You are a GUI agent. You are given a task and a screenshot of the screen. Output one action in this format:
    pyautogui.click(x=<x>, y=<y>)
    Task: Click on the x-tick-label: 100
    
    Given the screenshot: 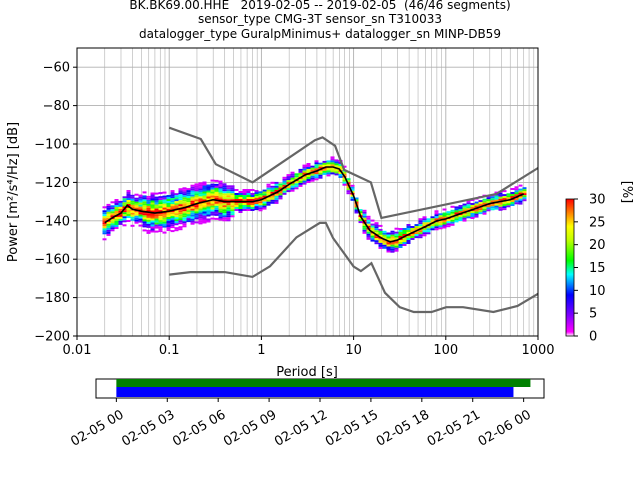 What is the action you would take?
    pyautogui.click(x=445, y=350)
    